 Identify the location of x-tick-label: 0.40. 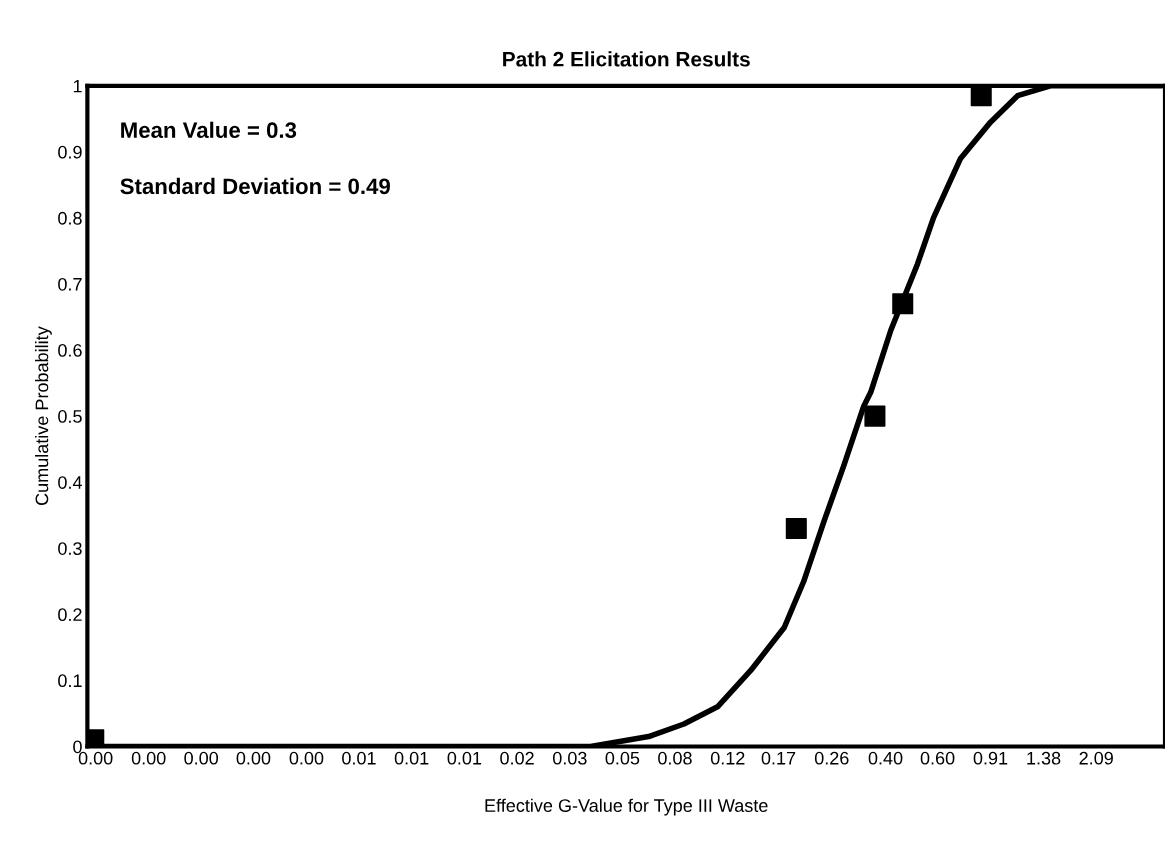
(885, 758).